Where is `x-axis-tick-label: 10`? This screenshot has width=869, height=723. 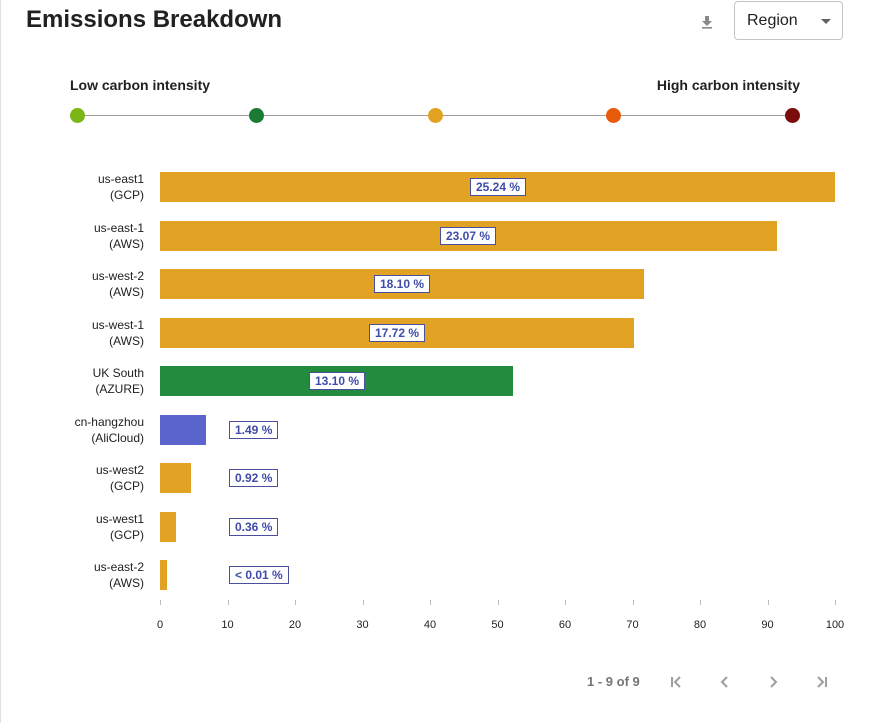 x-axis-tick-label: 10 is located at coordinates (227, 625).